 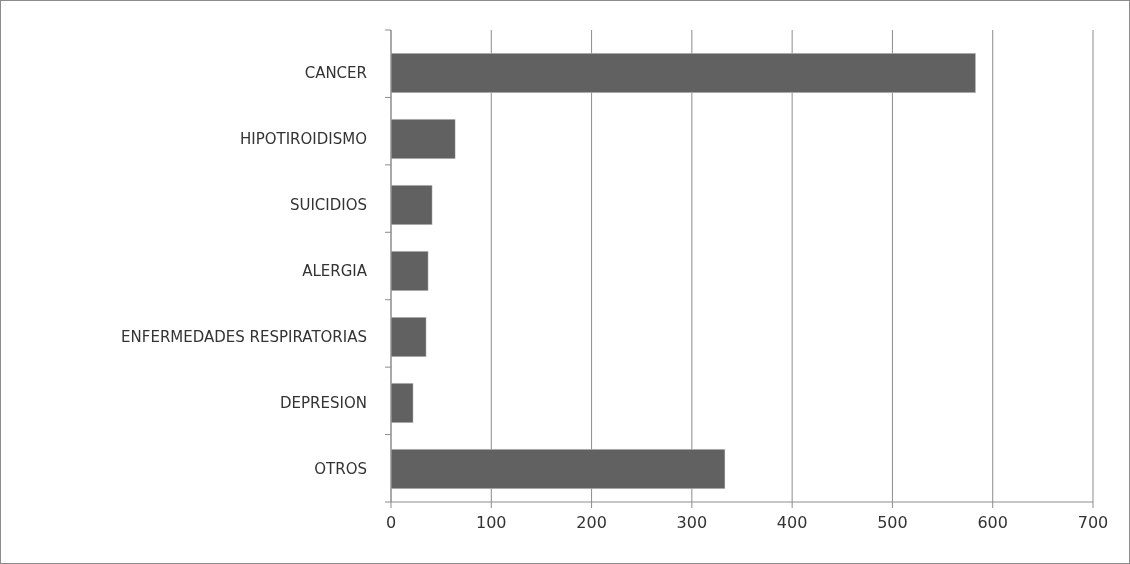 I want to click on y-tick-label: ENFERMEDADES RESPIRATORIAS, so click(x=244, y=337).